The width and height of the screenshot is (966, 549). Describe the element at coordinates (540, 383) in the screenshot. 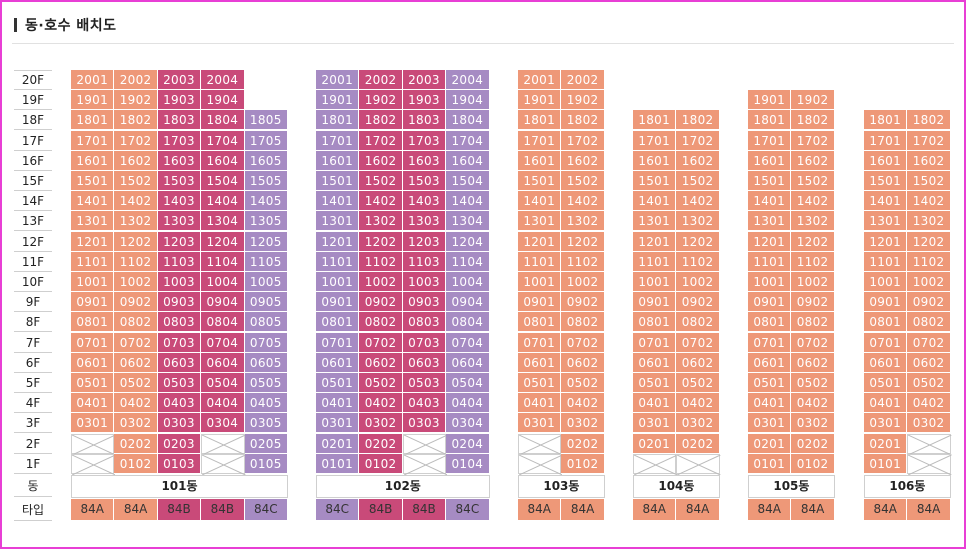

I see `unit-cell: 0501` at that location.